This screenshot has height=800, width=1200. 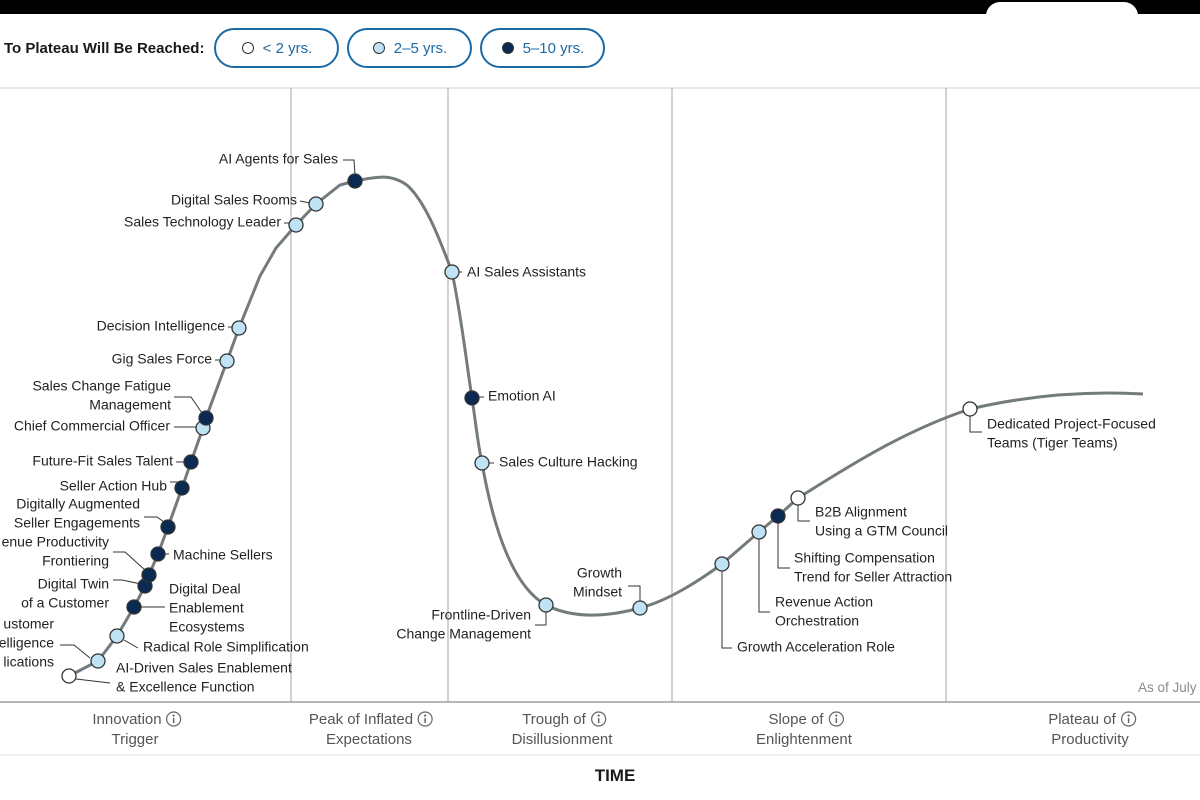 What do you see at coordinates (101, 386) in the screenshot?
I see `point-label: Sales Change Fatigue` at bounding box center [101, 386].